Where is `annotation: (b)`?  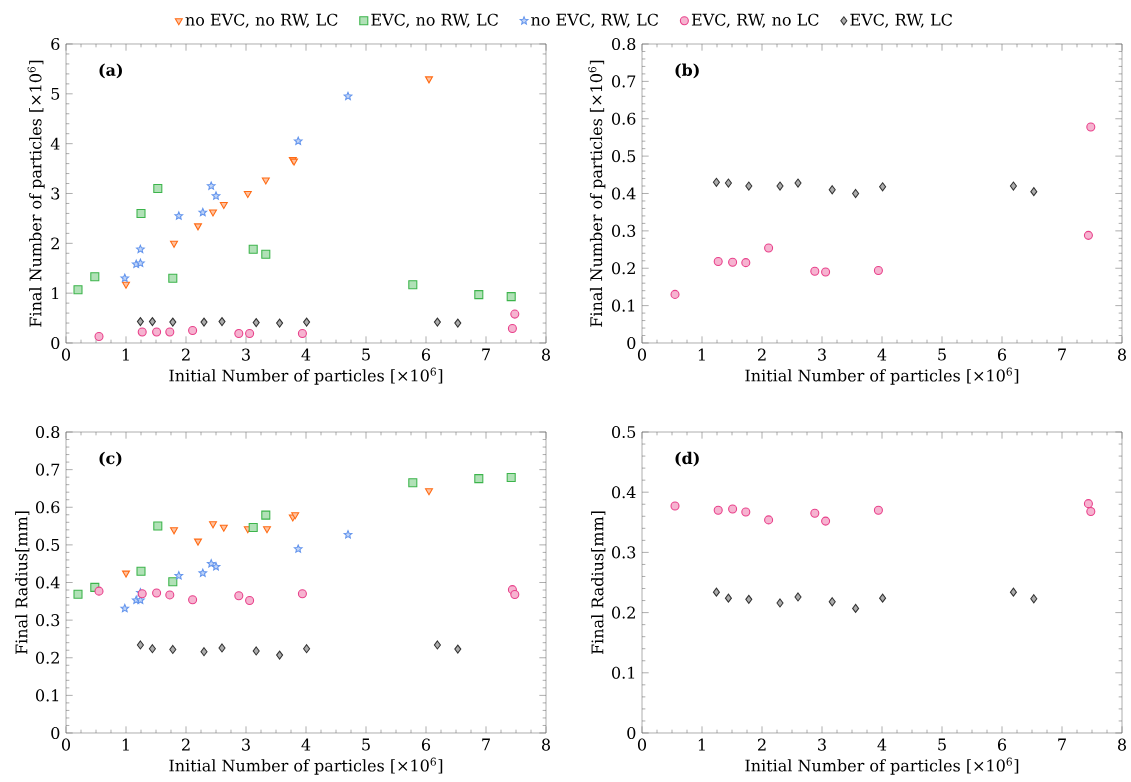 annotation: (b) is located at coordinates (687, 71).